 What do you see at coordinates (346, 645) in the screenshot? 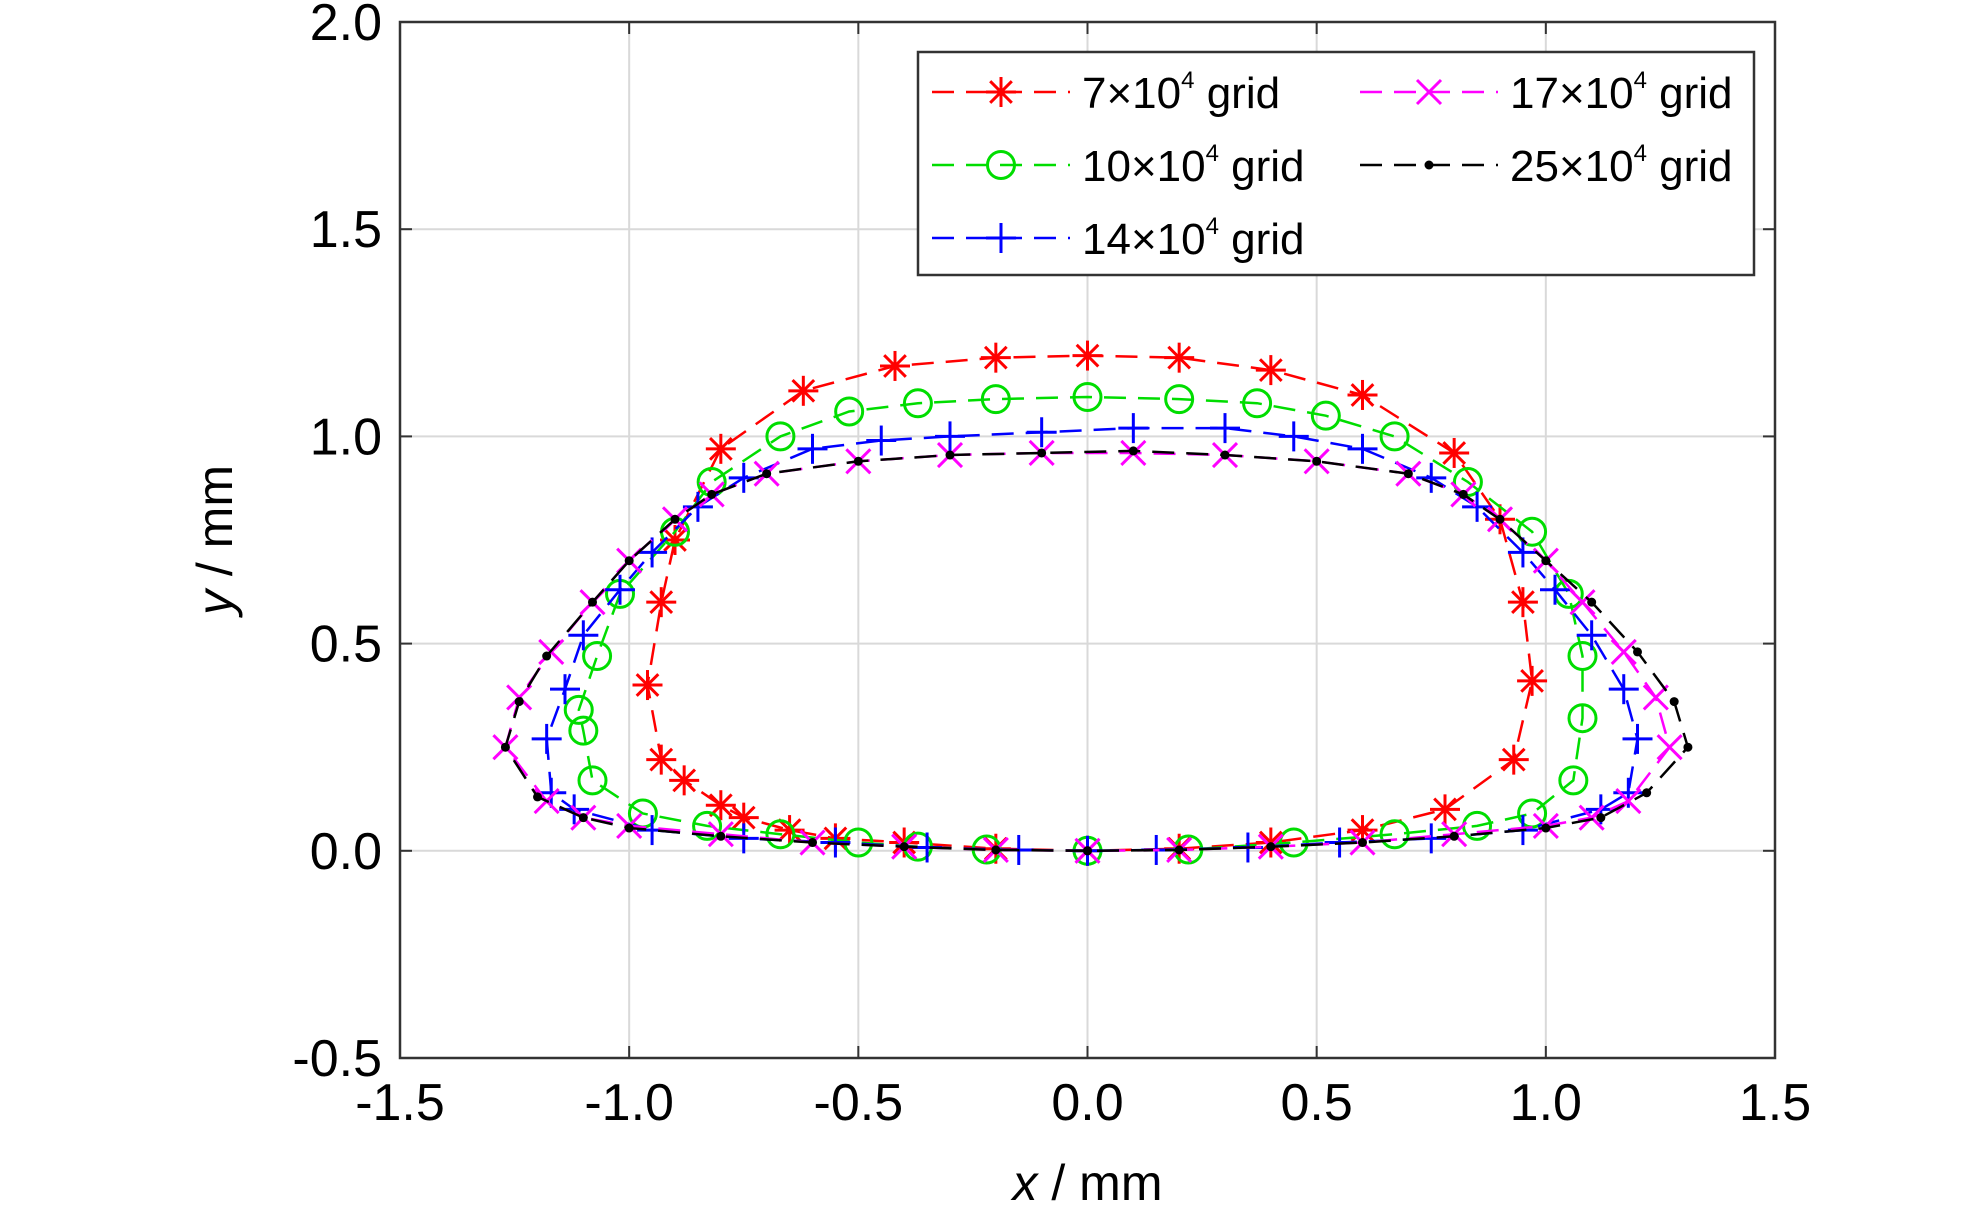
I see `y-tick-label: 0.5` at bounding box center [346, 645].